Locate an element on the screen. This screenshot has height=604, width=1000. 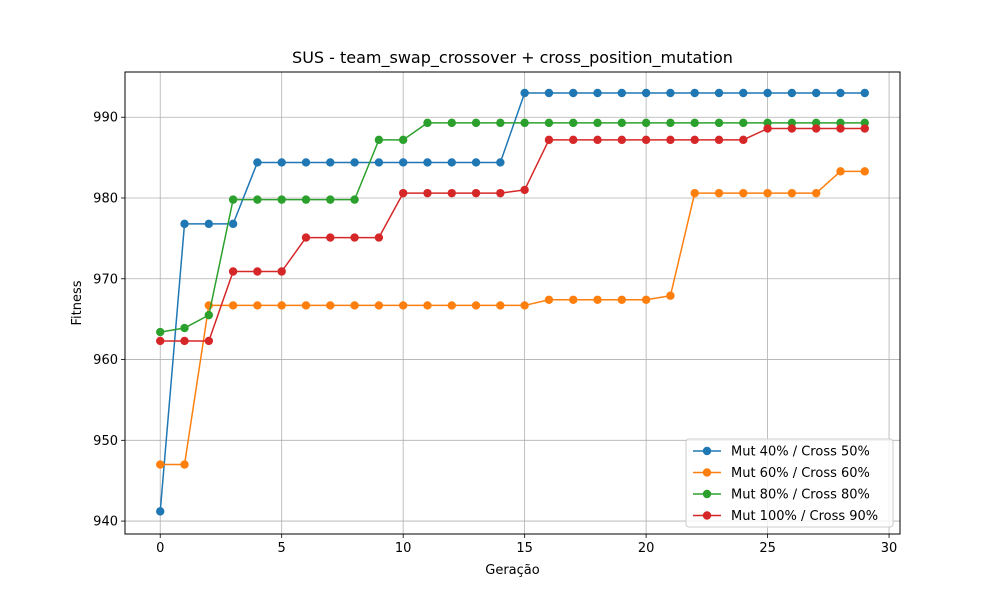
x-tick-label: 20 is located at coordinates (646, 548).